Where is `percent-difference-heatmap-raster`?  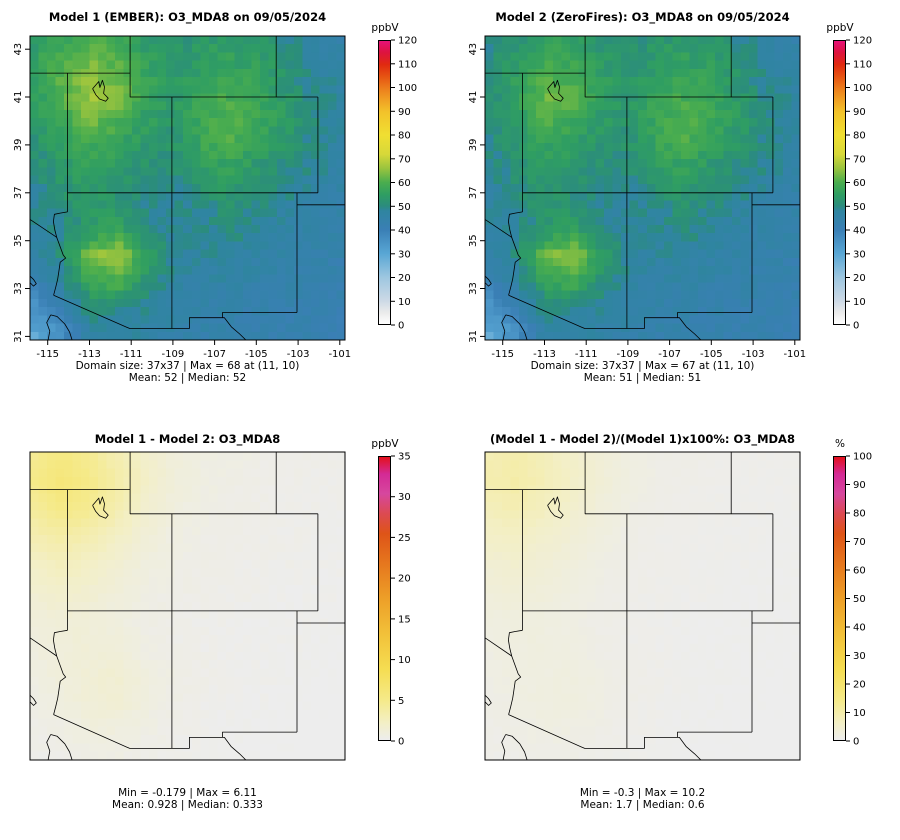
percent-difference-heatmap-raster is located at coordinates (642, 606).